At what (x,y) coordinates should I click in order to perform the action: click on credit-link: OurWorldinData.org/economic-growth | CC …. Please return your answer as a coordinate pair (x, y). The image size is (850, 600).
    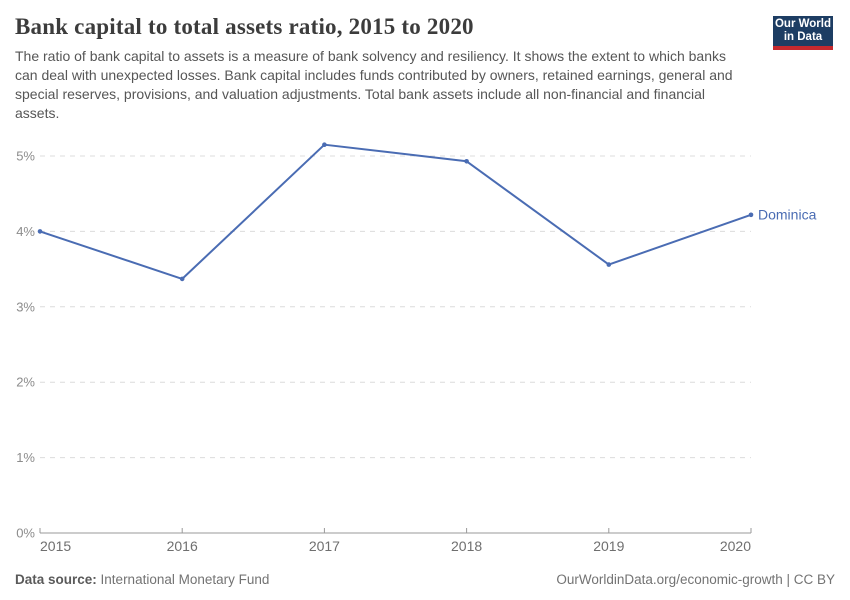
    Looking at the image, I should click on (695, 579).